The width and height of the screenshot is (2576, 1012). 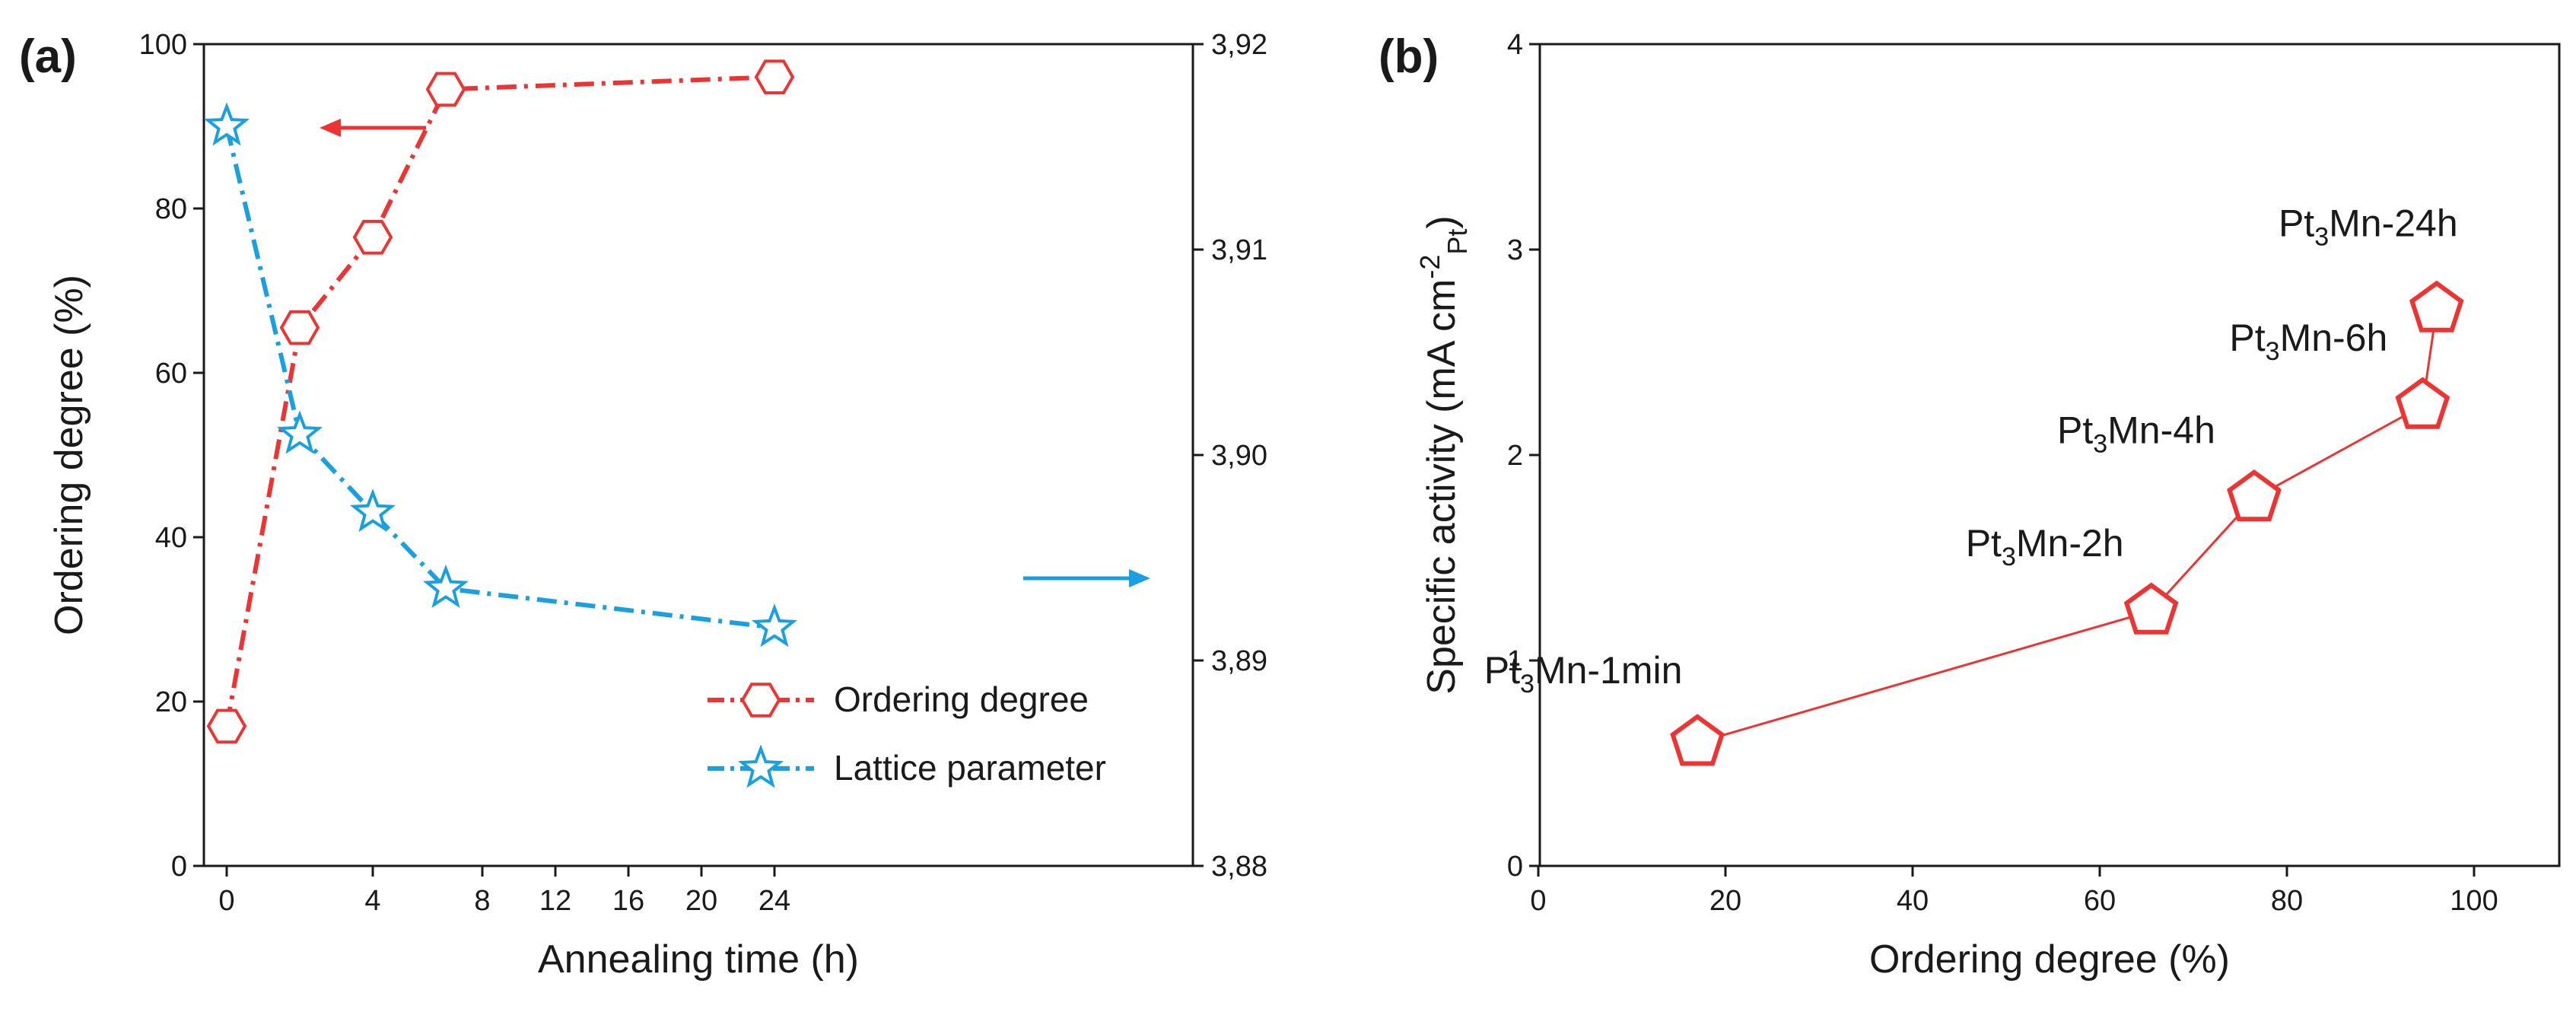 I want to click on panel-b-markers, so click(x=2067, y=523).